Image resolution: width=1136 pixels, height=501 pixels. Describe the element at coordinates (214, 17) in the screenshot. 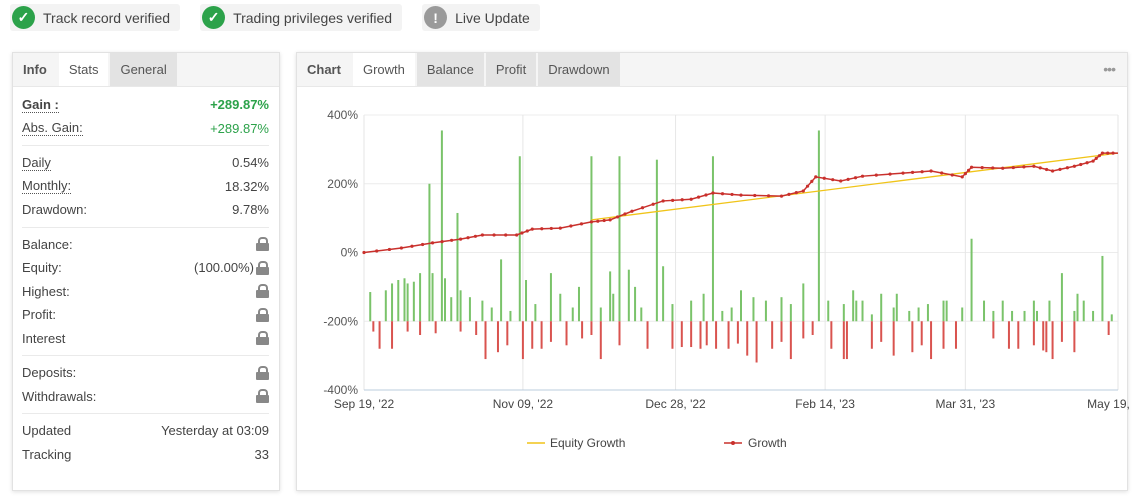

I see `check-circle-icon: ✓` at that location.